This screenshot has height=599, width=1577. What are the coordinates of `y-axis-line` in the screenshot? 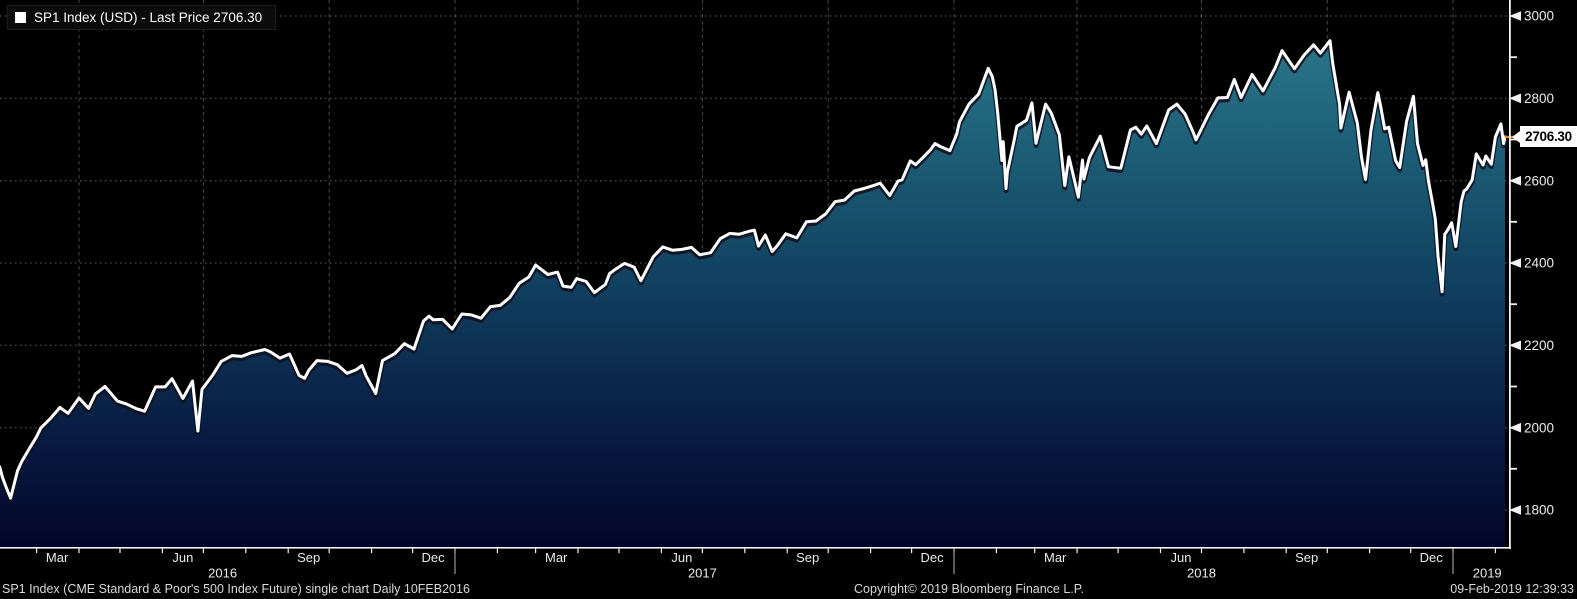 It's located at (1510, 274).